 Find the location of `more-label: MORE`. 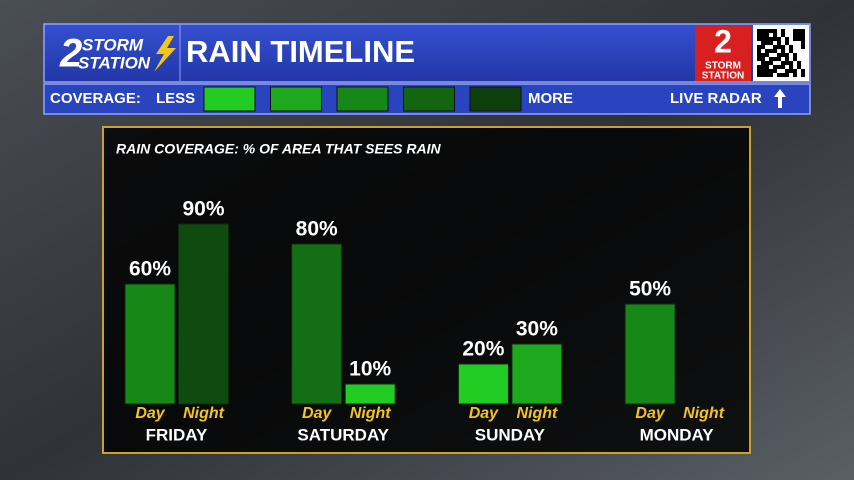

more-label: MORE is located at coordinates (550, 98).